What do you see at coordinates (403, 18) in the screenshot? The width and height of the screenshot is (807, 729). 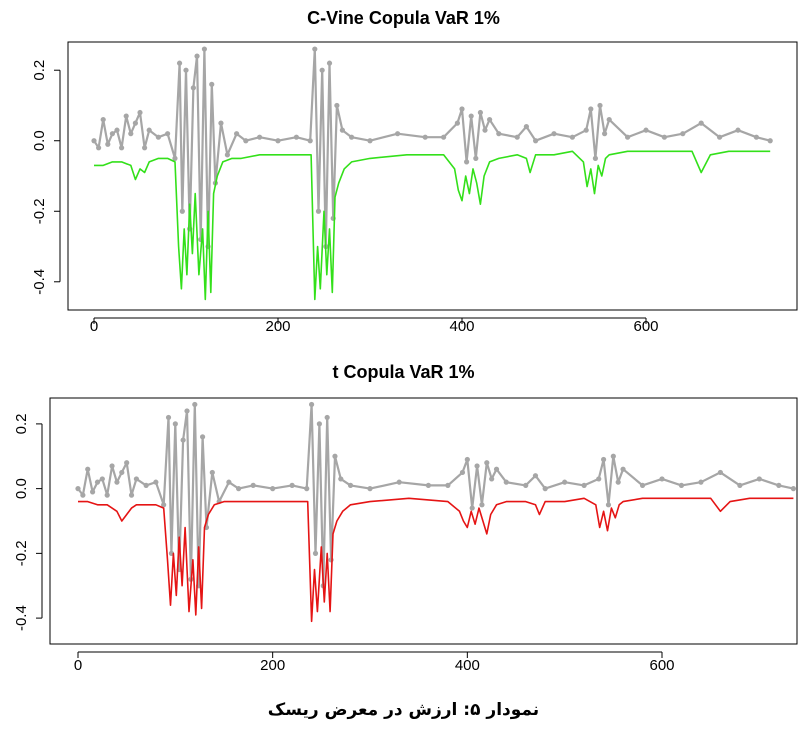 I see `chart-1-title: C-Vine Copula VaR 1%` at bounding box center [403, 18].